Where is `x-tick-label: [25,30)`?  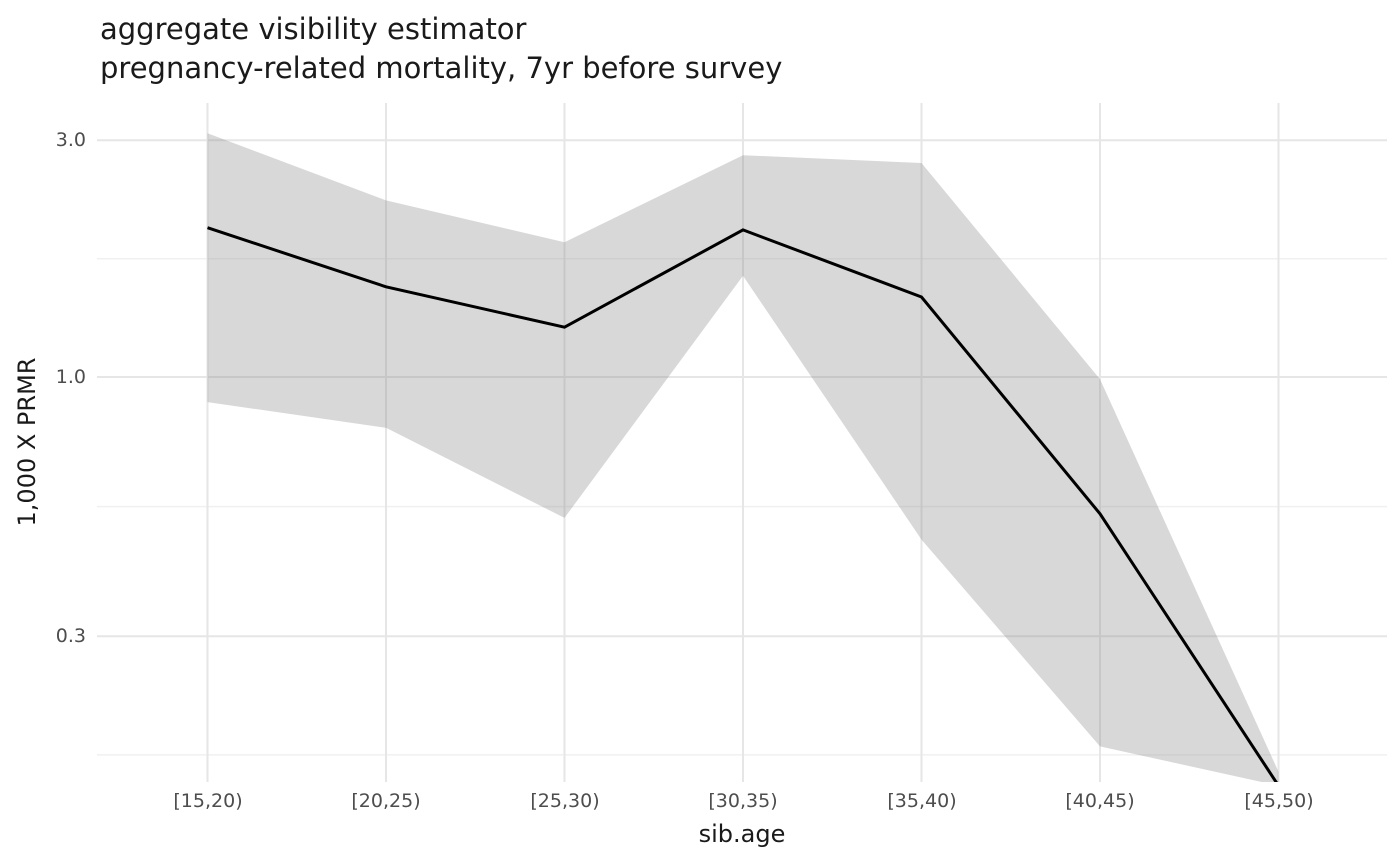
x-tick-label: [25,30) is located at coordinates (565, 801).